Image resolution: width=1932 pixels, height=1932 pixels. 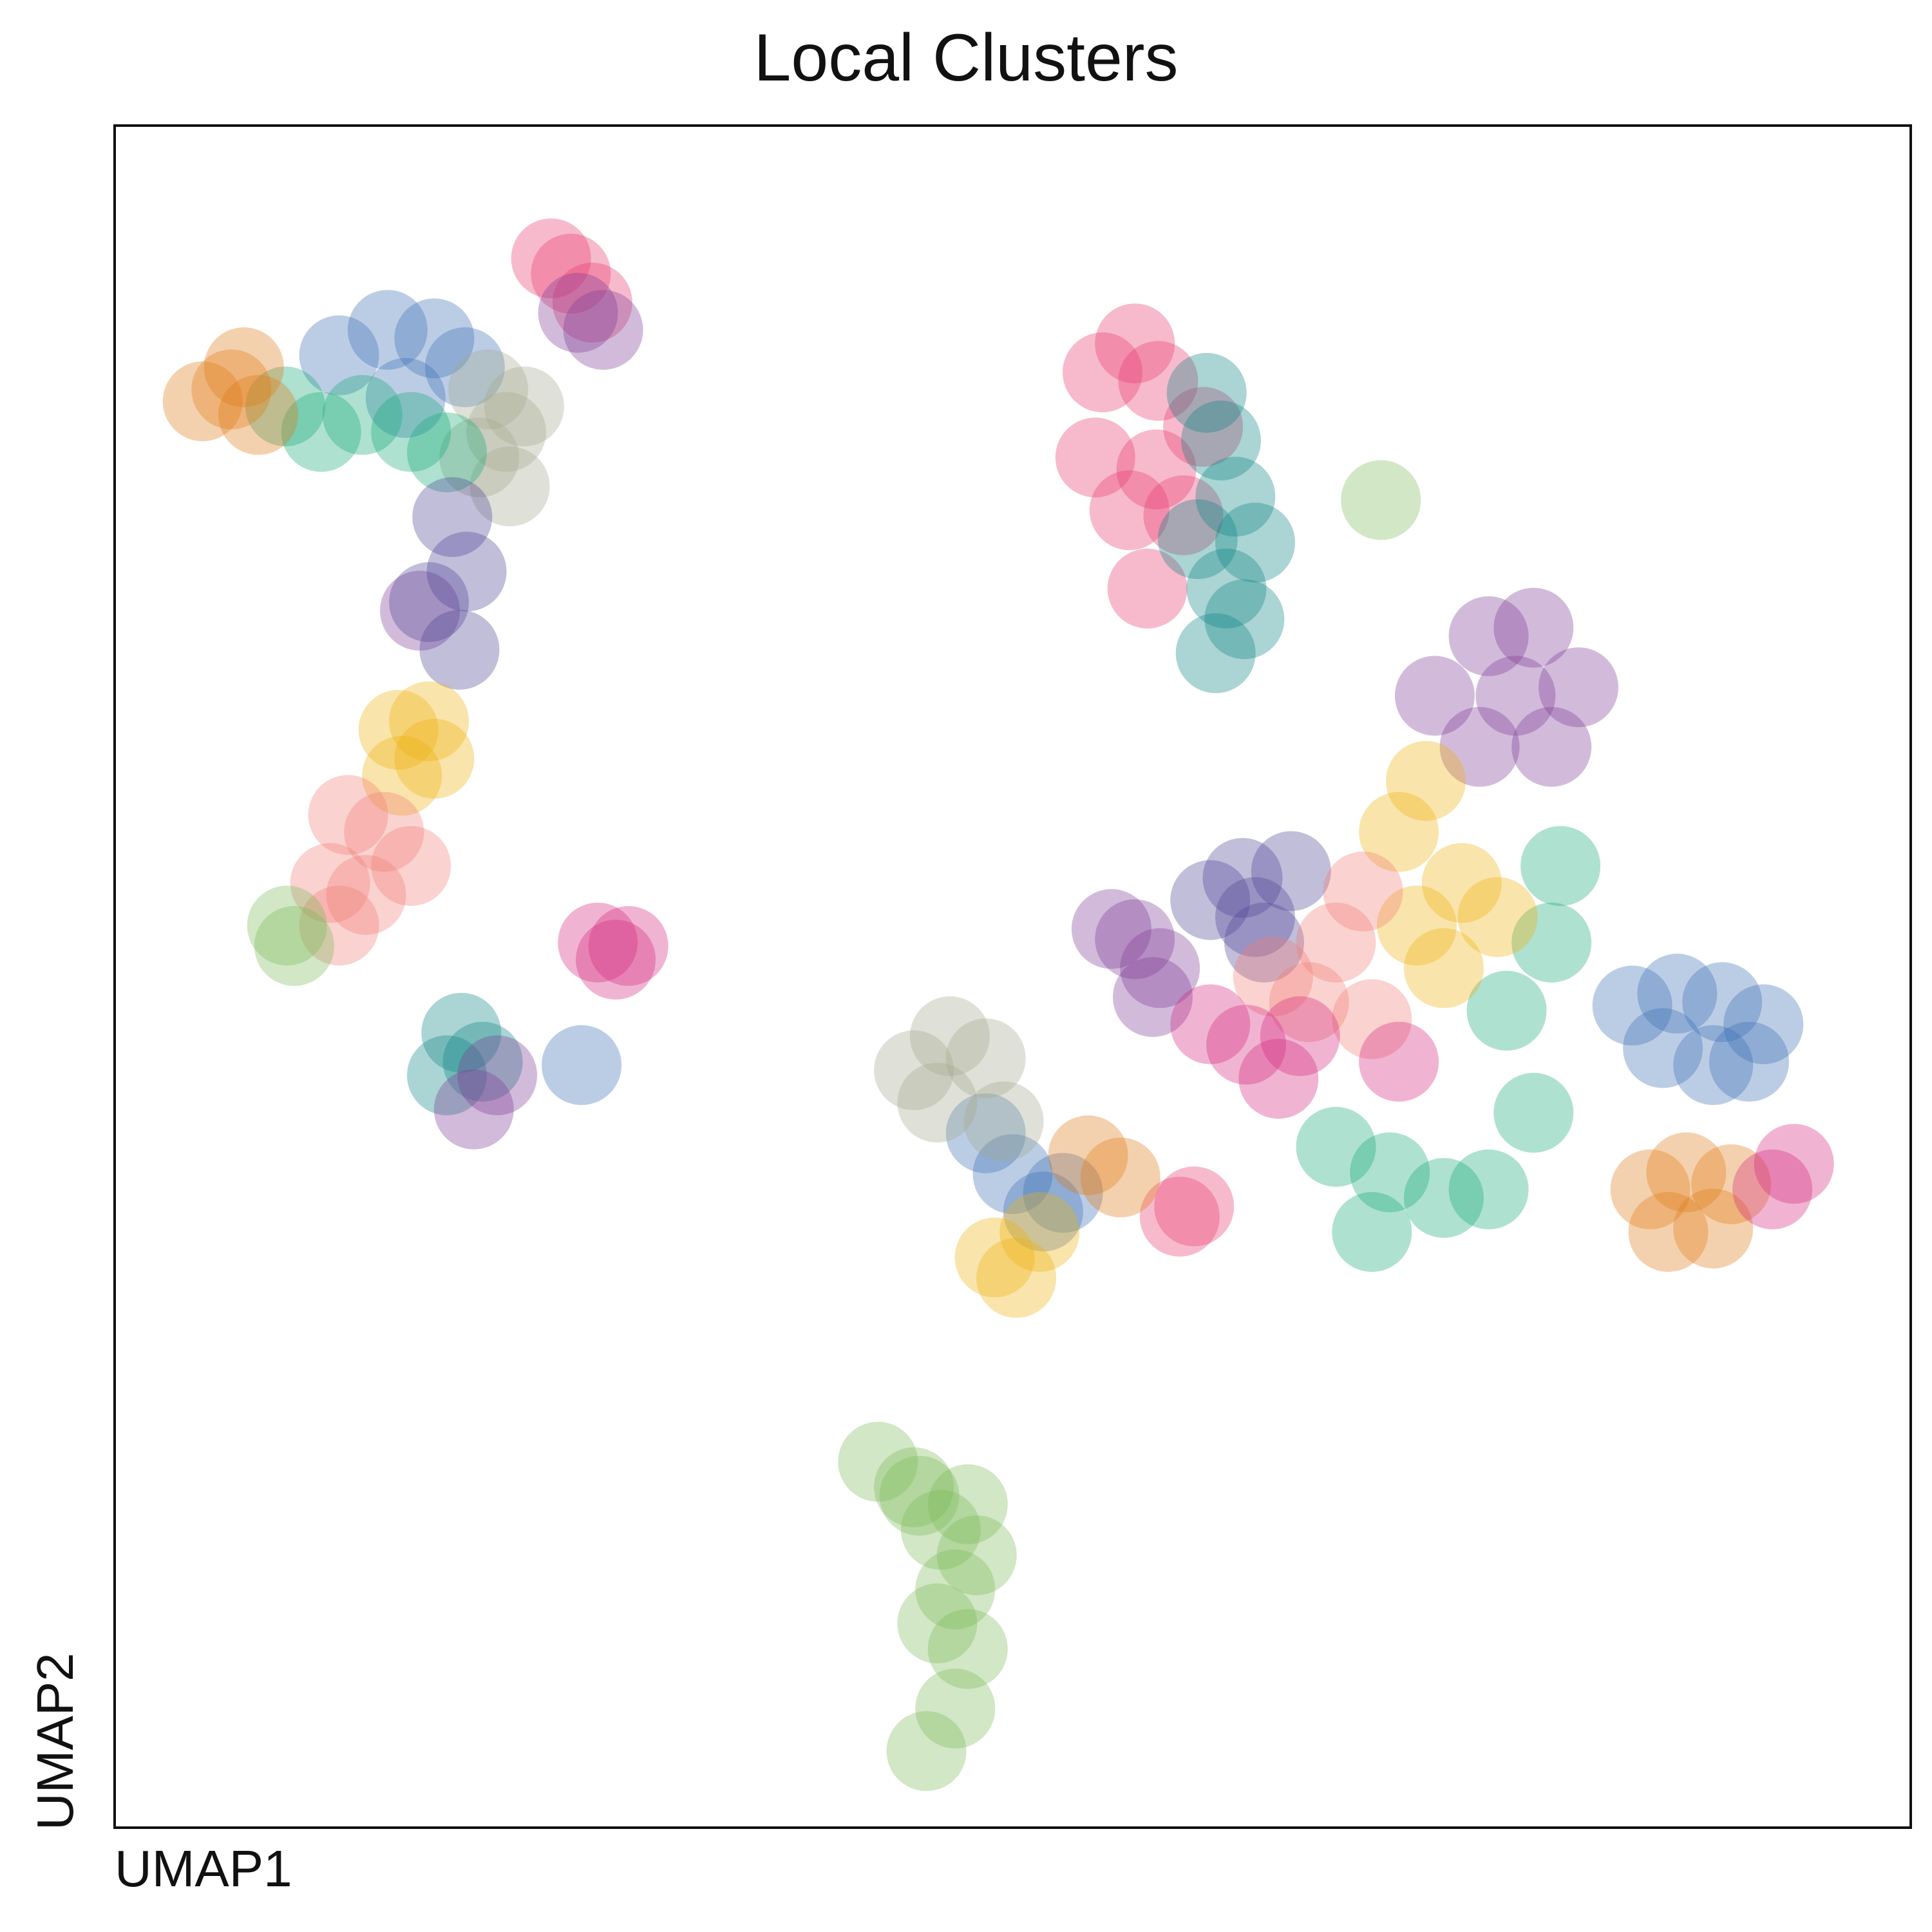 I want to click on scatter-point-s4-p0, so click(x=285, y=406).